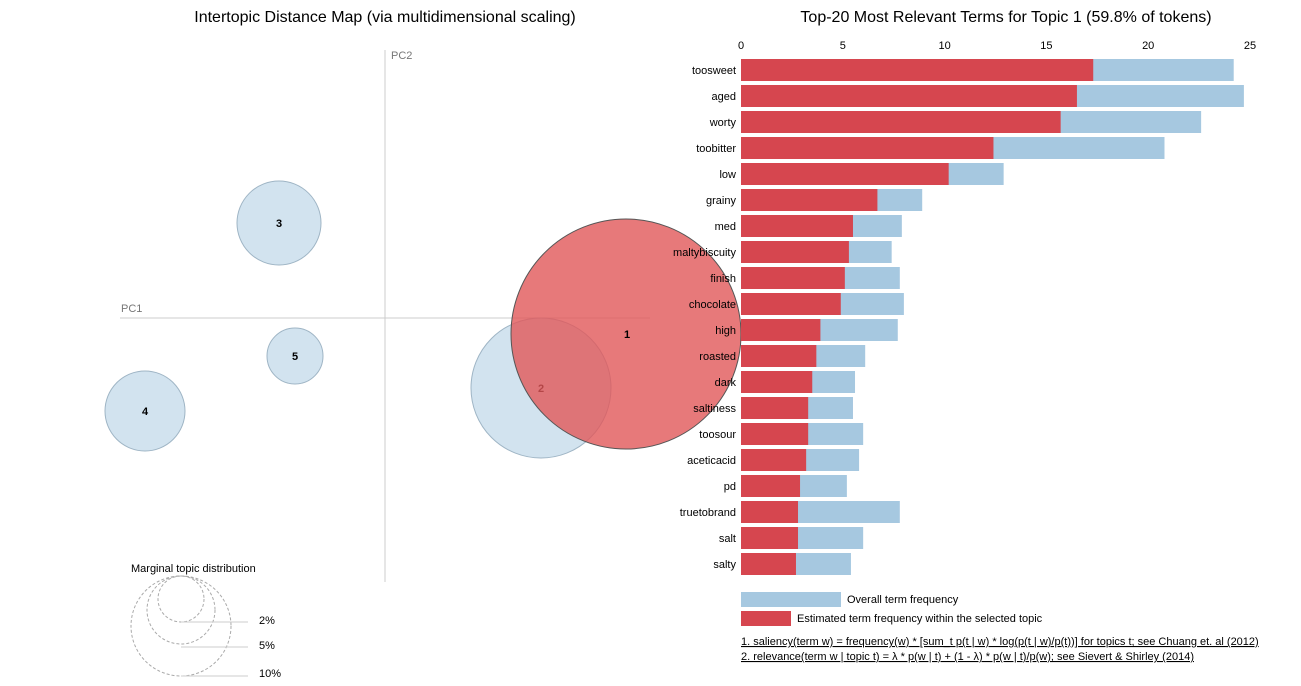 Image resolution: width=1301 pixels, height=686 pixels. Describe the element at coordinates (711, 461) in the screenshot. I see `term-label: aceticacid` at that location.